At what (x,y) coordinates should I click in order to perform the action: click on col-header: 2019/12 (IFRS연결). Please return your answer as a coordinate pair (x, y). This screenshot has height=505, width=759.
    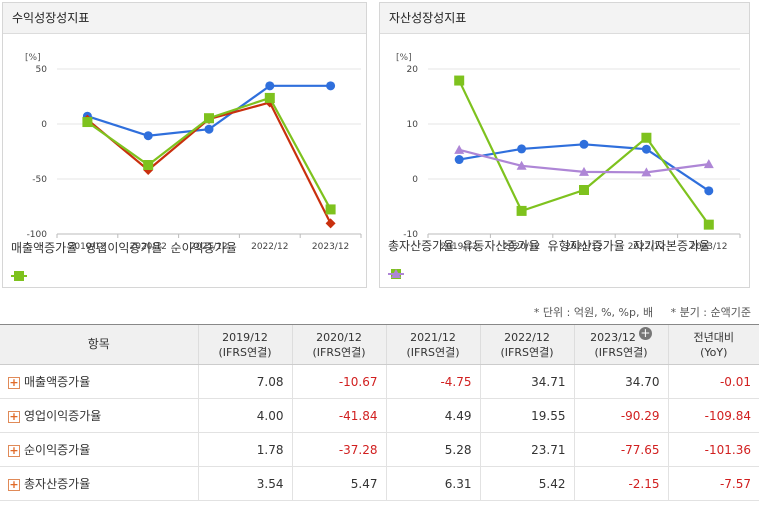
    Looking at the image, I should click on (244, 344).